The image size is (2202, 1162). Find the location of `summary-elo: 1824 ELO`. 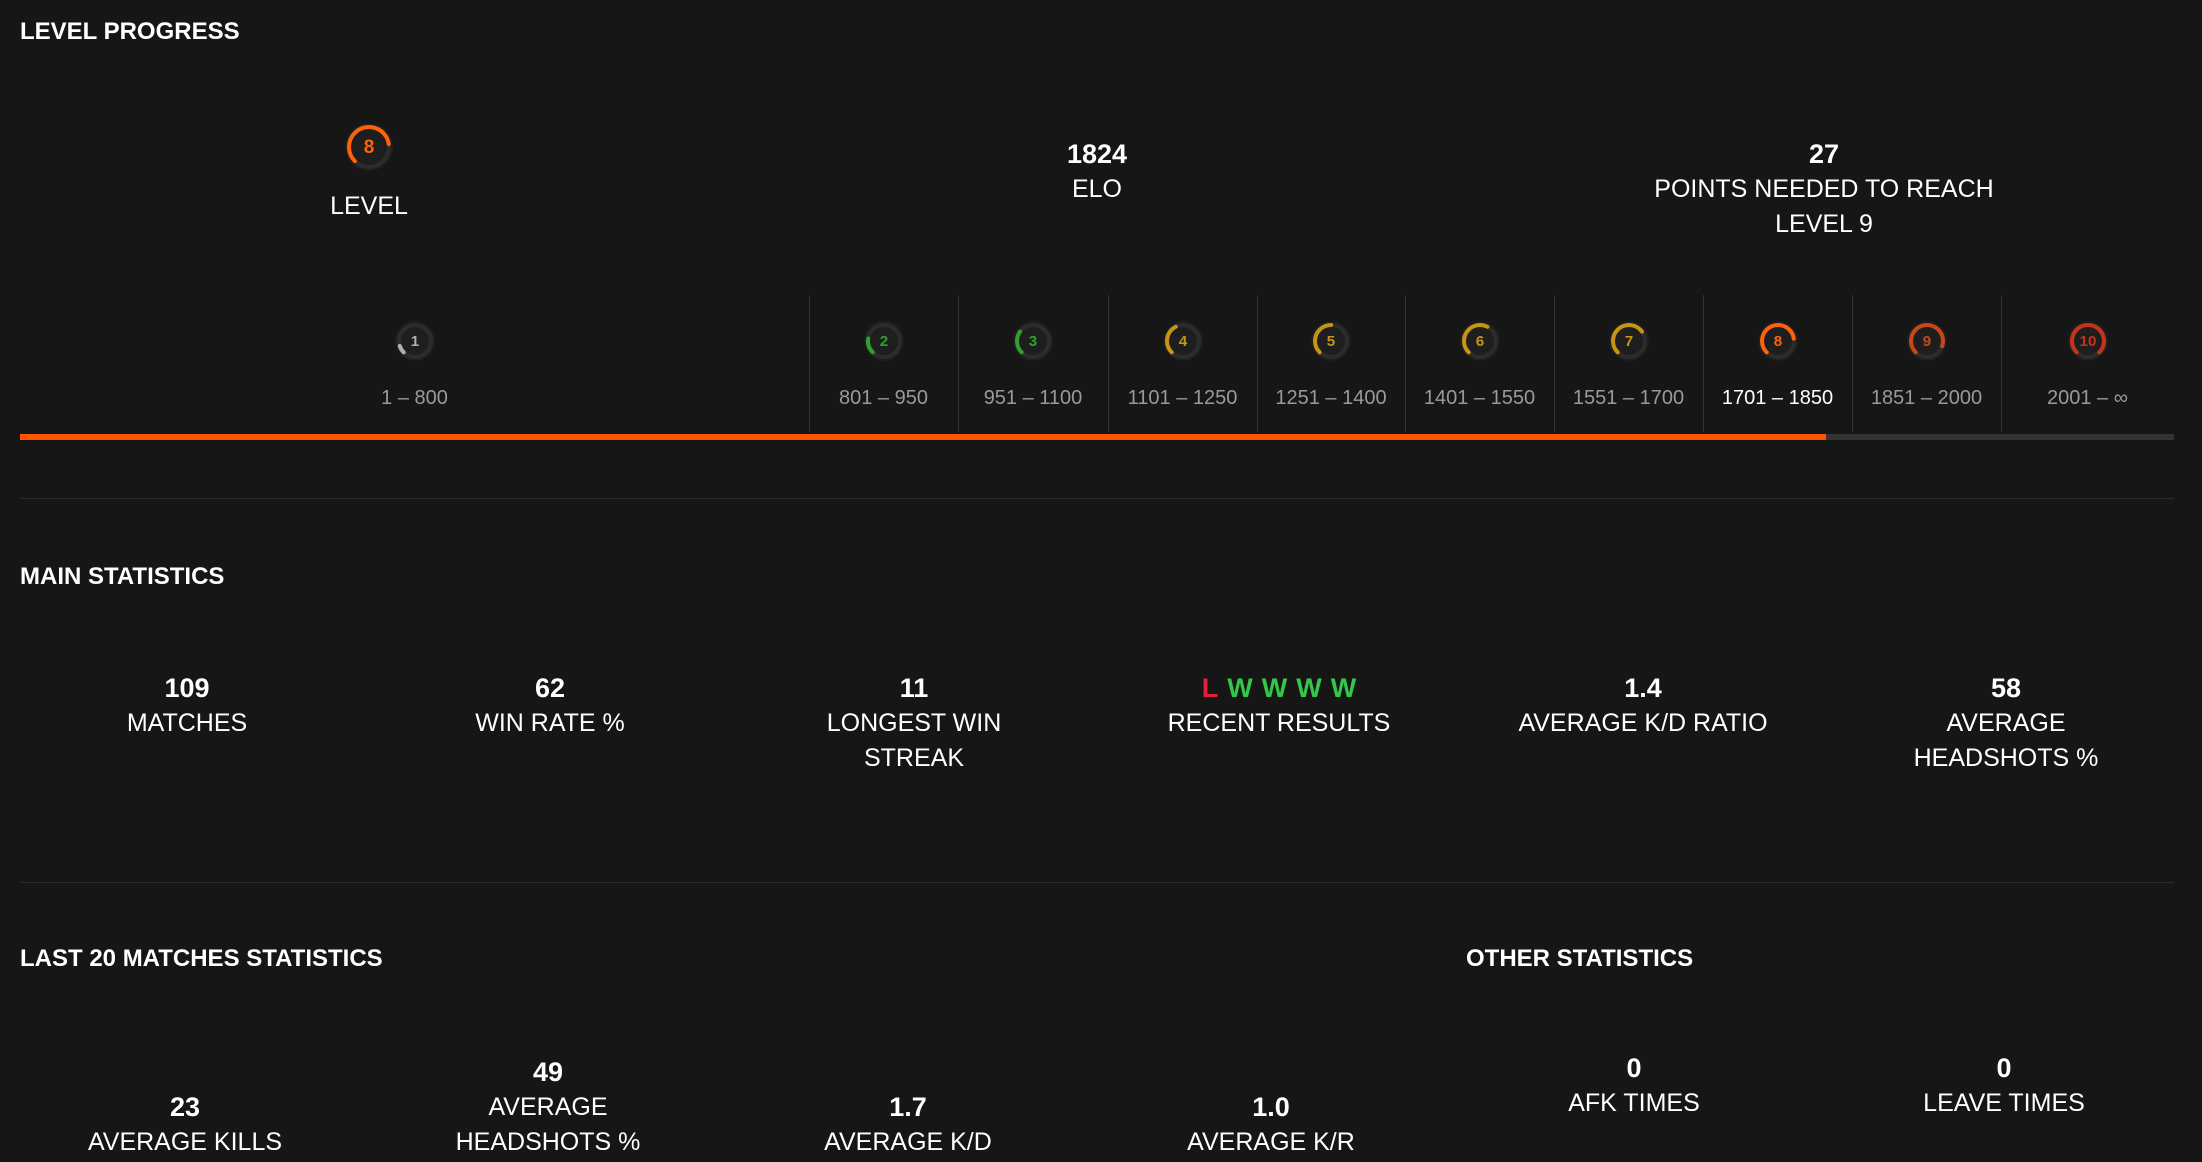

summary-elo: 1824 ELO is located at coordinates (1097, 171).